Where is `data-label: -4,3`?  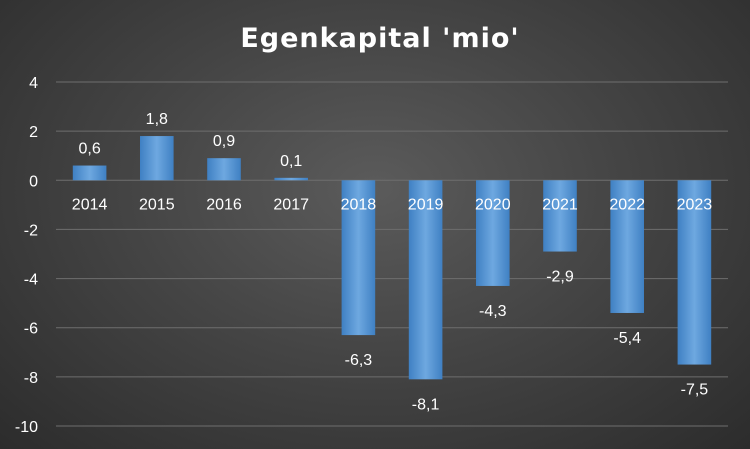 data-label: -4,3 is located at coordinates (493, 311).